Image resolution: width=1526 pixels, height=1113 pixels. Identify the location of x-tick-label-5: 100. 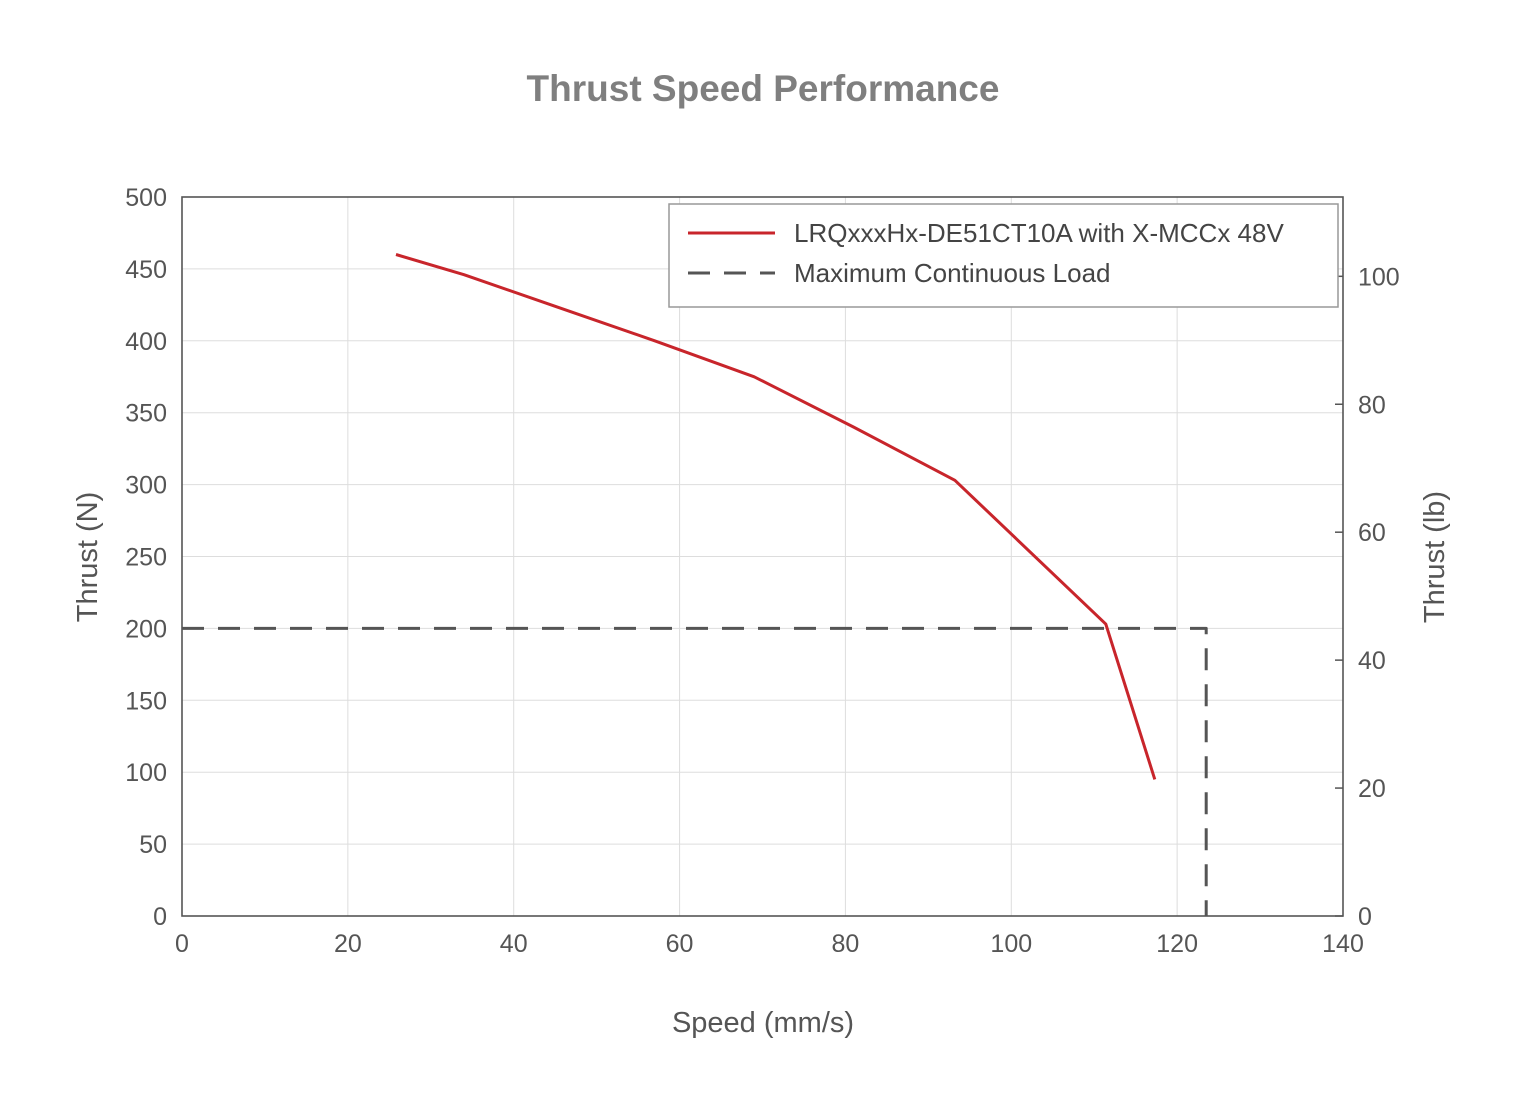
(1011, 944).